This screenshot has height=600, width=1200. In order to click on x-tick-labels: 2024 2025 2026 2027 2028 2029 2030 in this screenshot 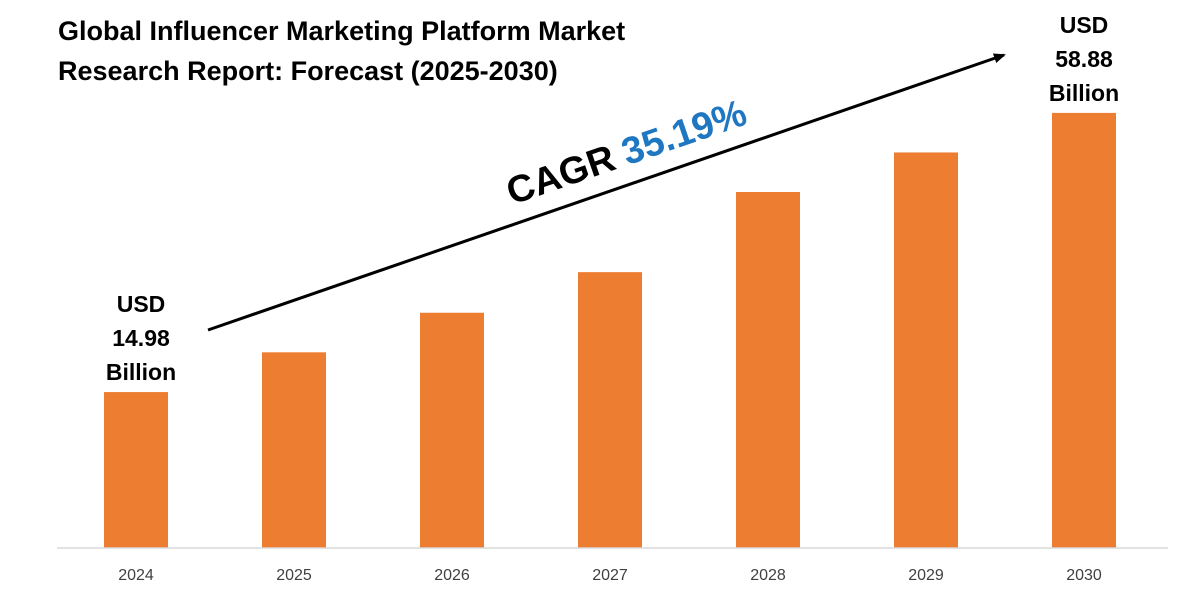, I will do `click(610, 575)`.